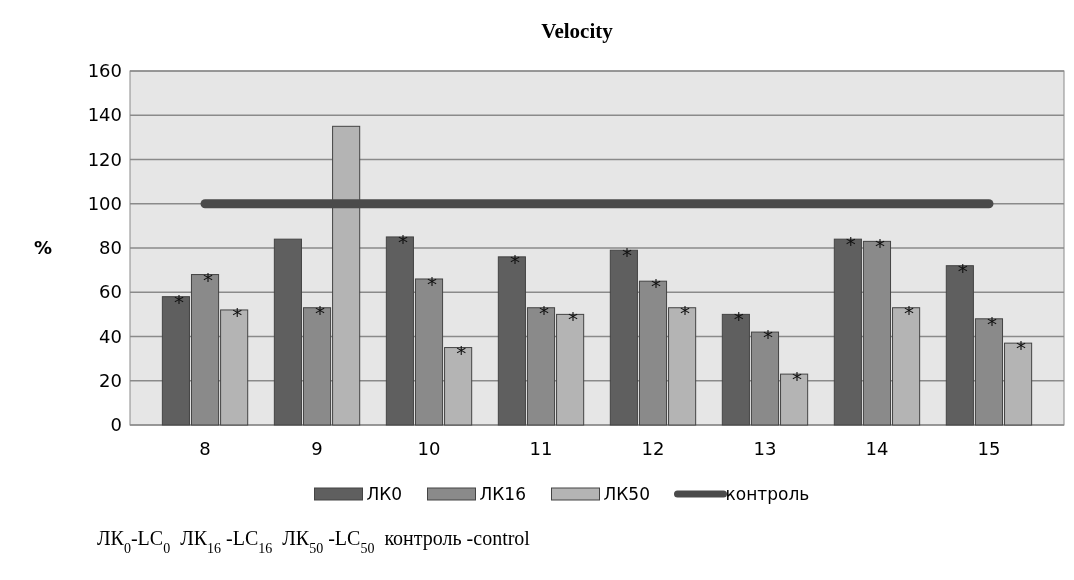 Image resolution: width=1074 pixels, height=580 pixels. What do you see at coordinates (43, 247) in the screenshot?
I see `y-axis-title: %` at bounding box center [43, 247].